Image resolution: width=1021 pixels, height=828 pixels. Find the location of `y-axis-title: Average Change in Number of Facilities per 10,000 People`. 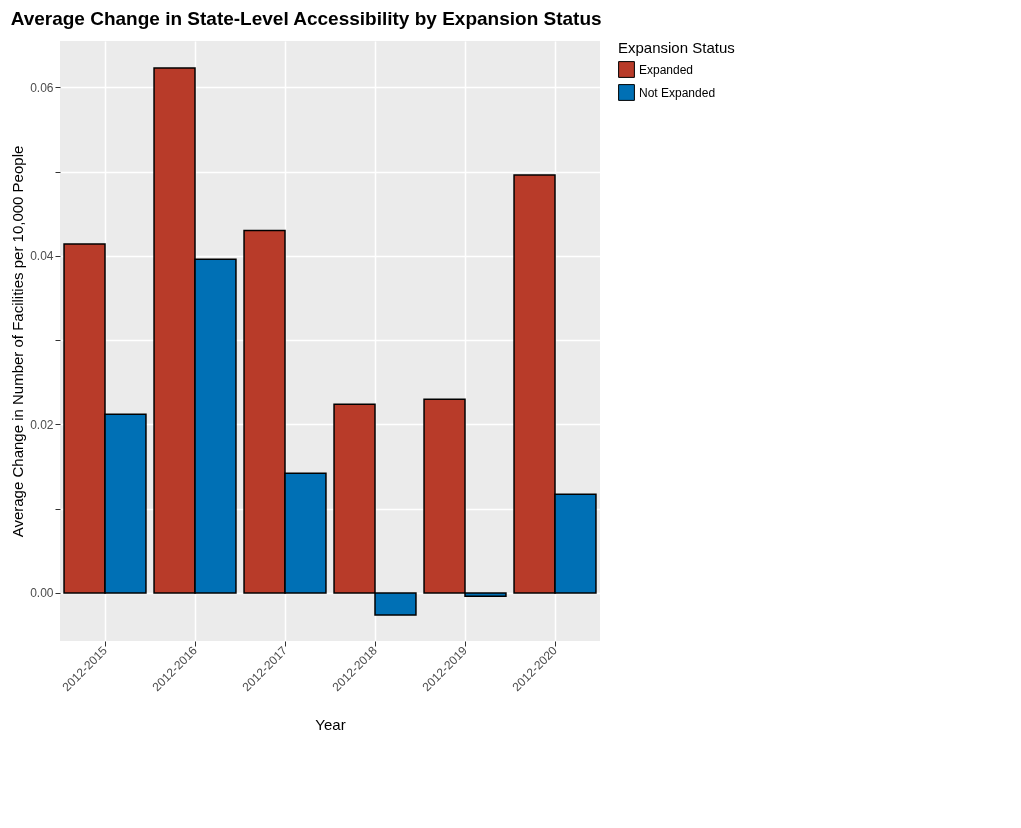

y-axis-title: Average Change in Number of Facilities per 10,000 People is located at coordinates (18, 341).